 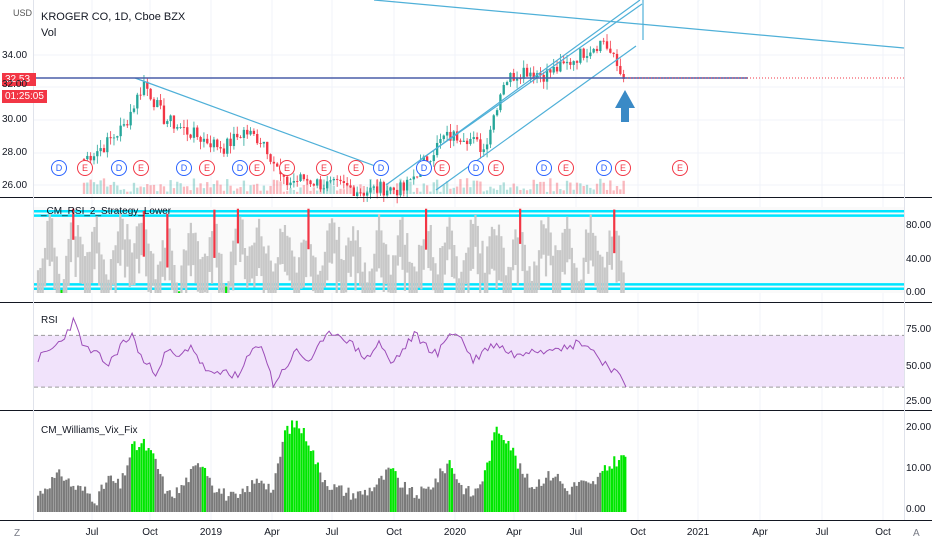 I want to click on auto-scale-button: A, so click(x=916, y=533).